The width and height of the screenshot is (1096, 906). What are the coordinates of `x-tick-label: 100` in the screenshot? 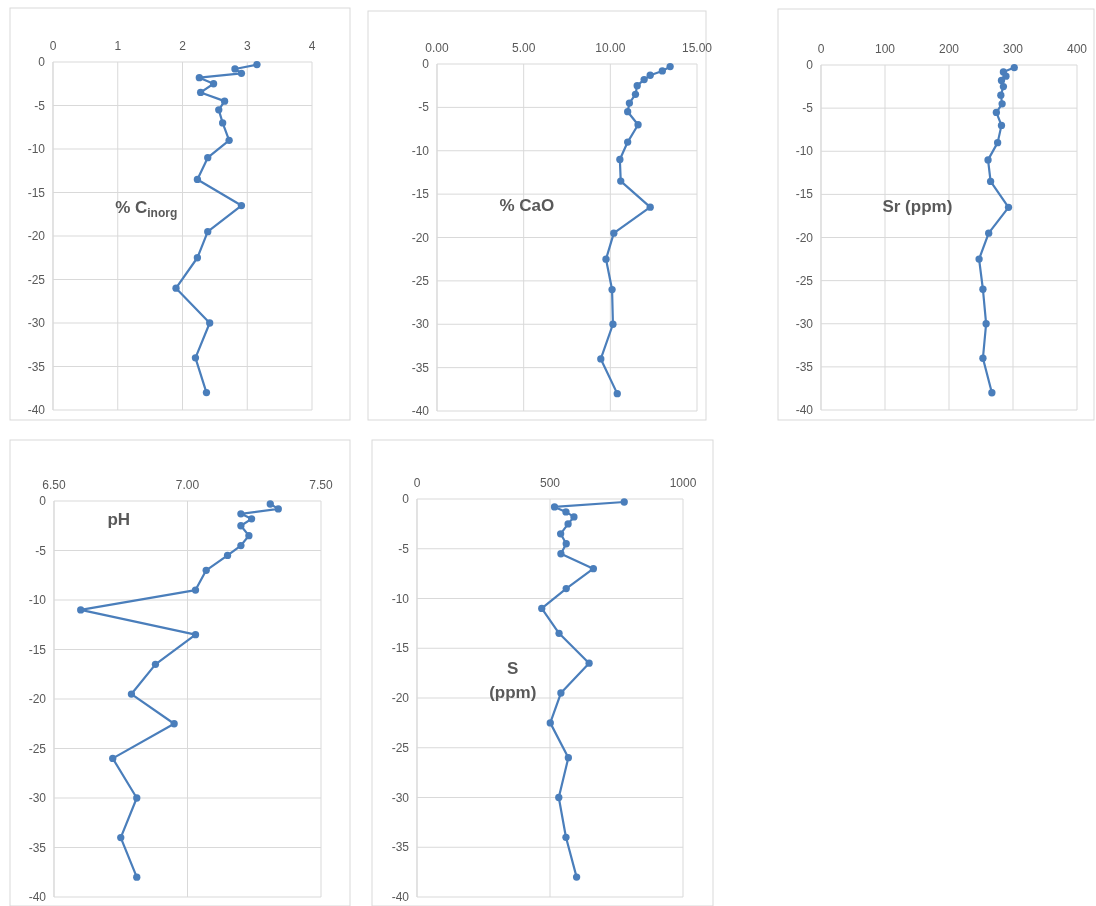 It's located at (885, 49).